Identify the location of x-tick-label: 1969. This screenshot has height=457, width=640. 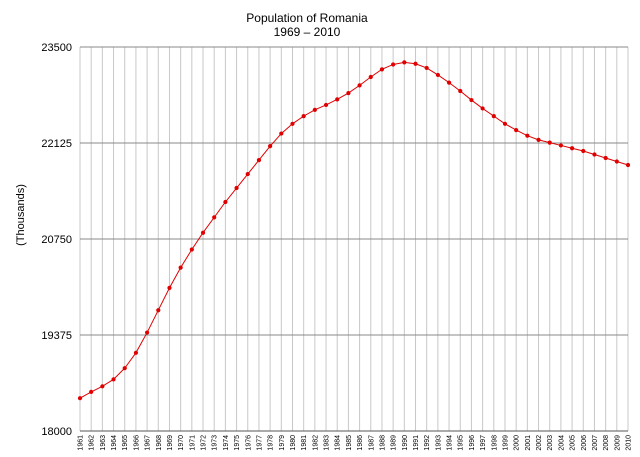
(170, 443).